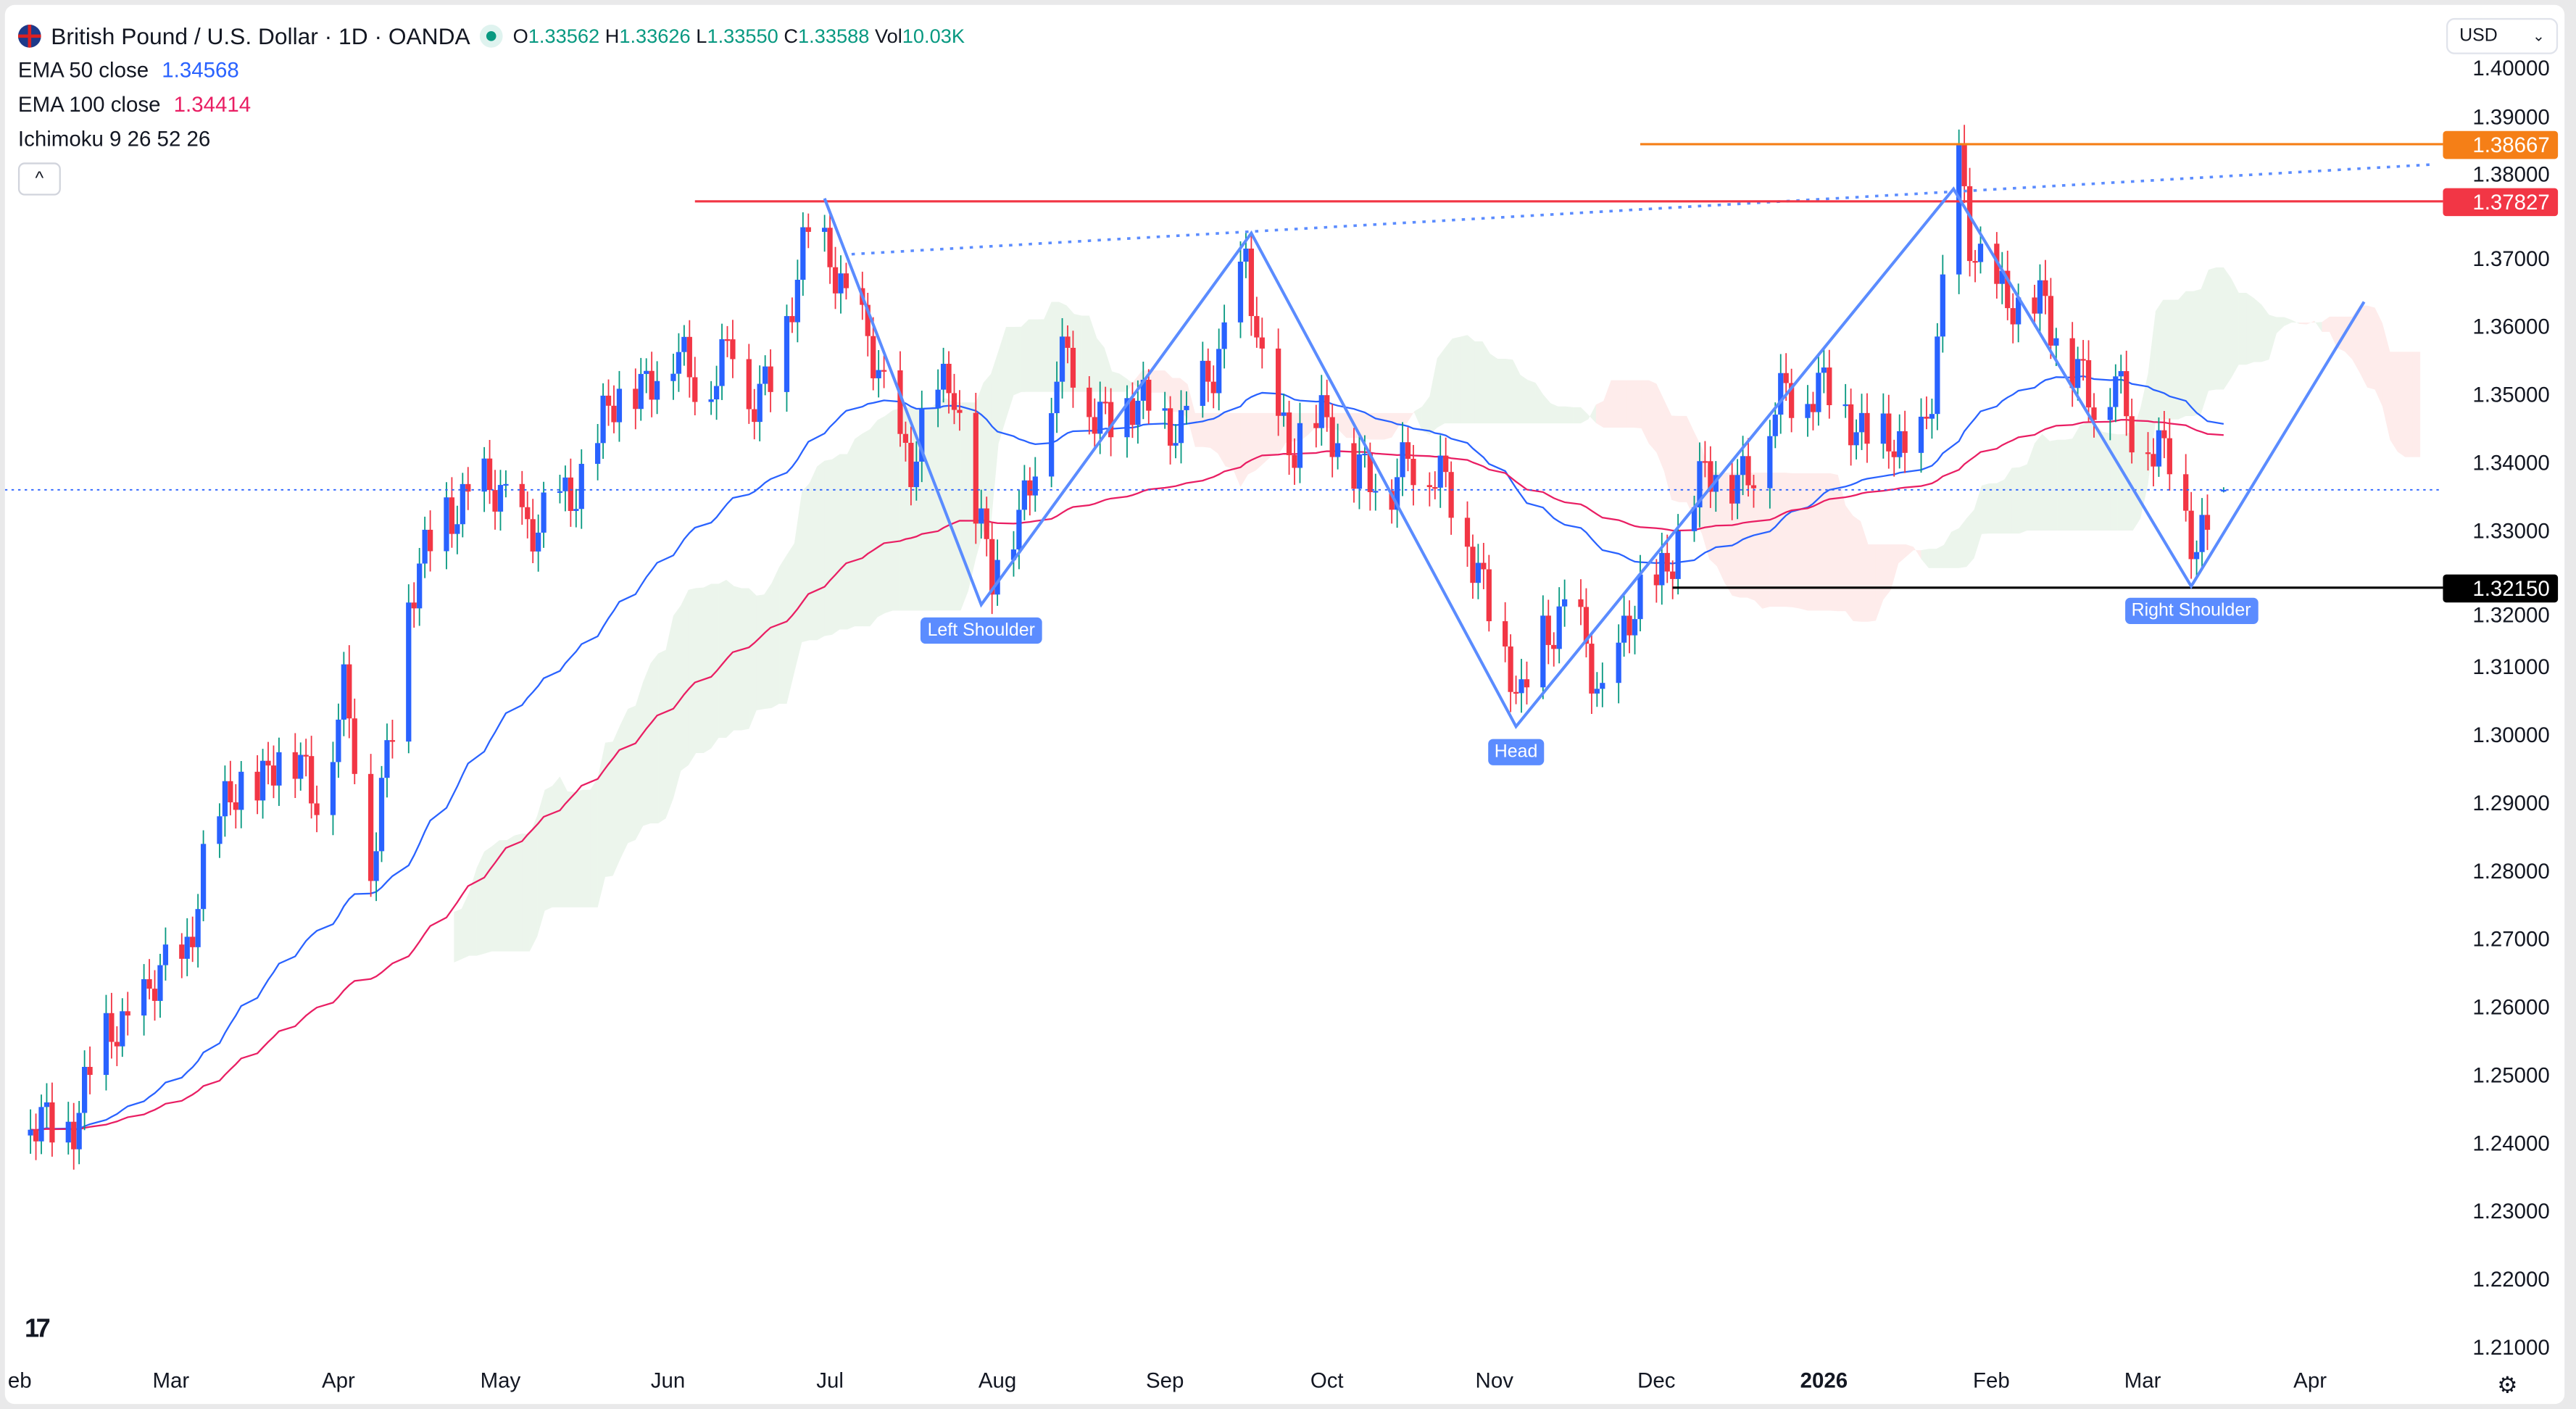 Image resolution: width=2576 pixels, height=1409 pixels. I want to click on close-value: 1.33588, so click(834, 35).